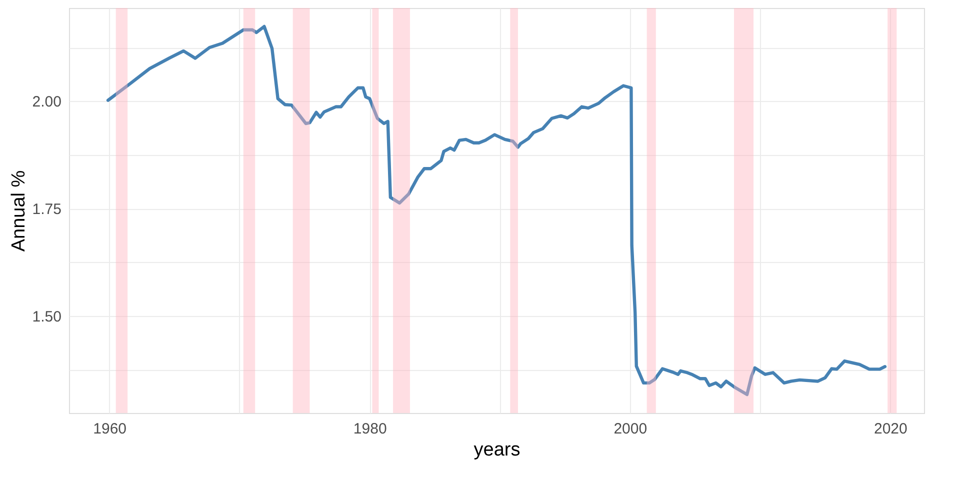 The image size is (958, 478). I want to click on y-tick-label: 1.50, so click(47, 317).